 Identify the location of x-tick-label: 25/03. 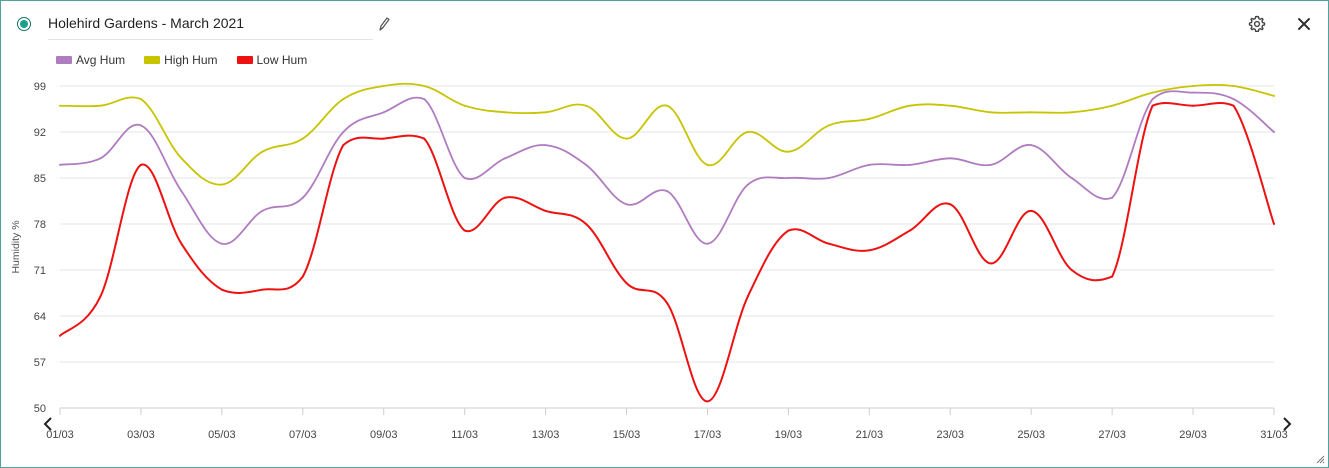
(1031, 435).